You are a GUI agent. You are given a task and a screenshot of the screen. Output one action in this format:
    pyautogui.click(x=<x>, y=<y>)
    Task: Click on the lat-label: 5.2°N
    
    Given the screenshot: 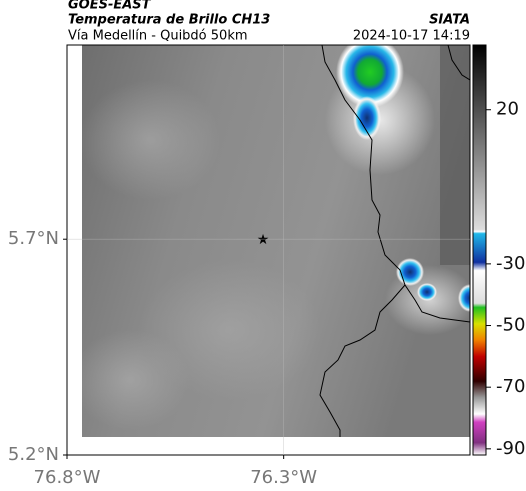 What is the action you would take?
    pyautogui.click(x=33, y=454)
    